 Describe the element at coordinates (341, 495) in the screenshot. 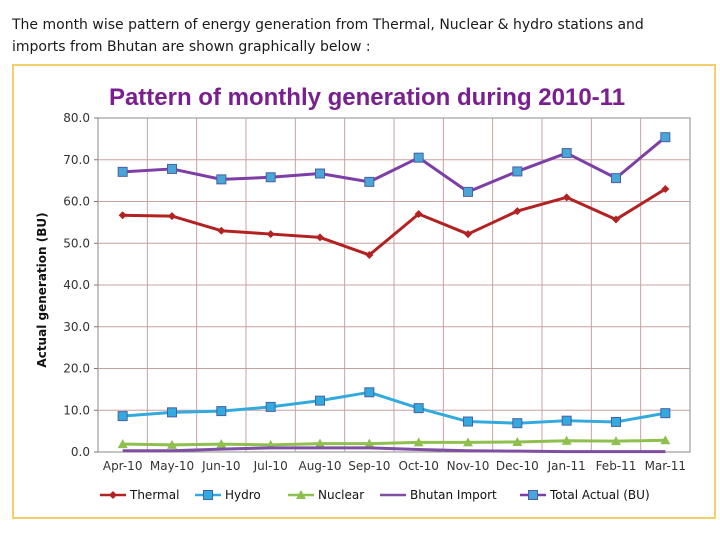

I see `legend-label: Nuclear` at that location.